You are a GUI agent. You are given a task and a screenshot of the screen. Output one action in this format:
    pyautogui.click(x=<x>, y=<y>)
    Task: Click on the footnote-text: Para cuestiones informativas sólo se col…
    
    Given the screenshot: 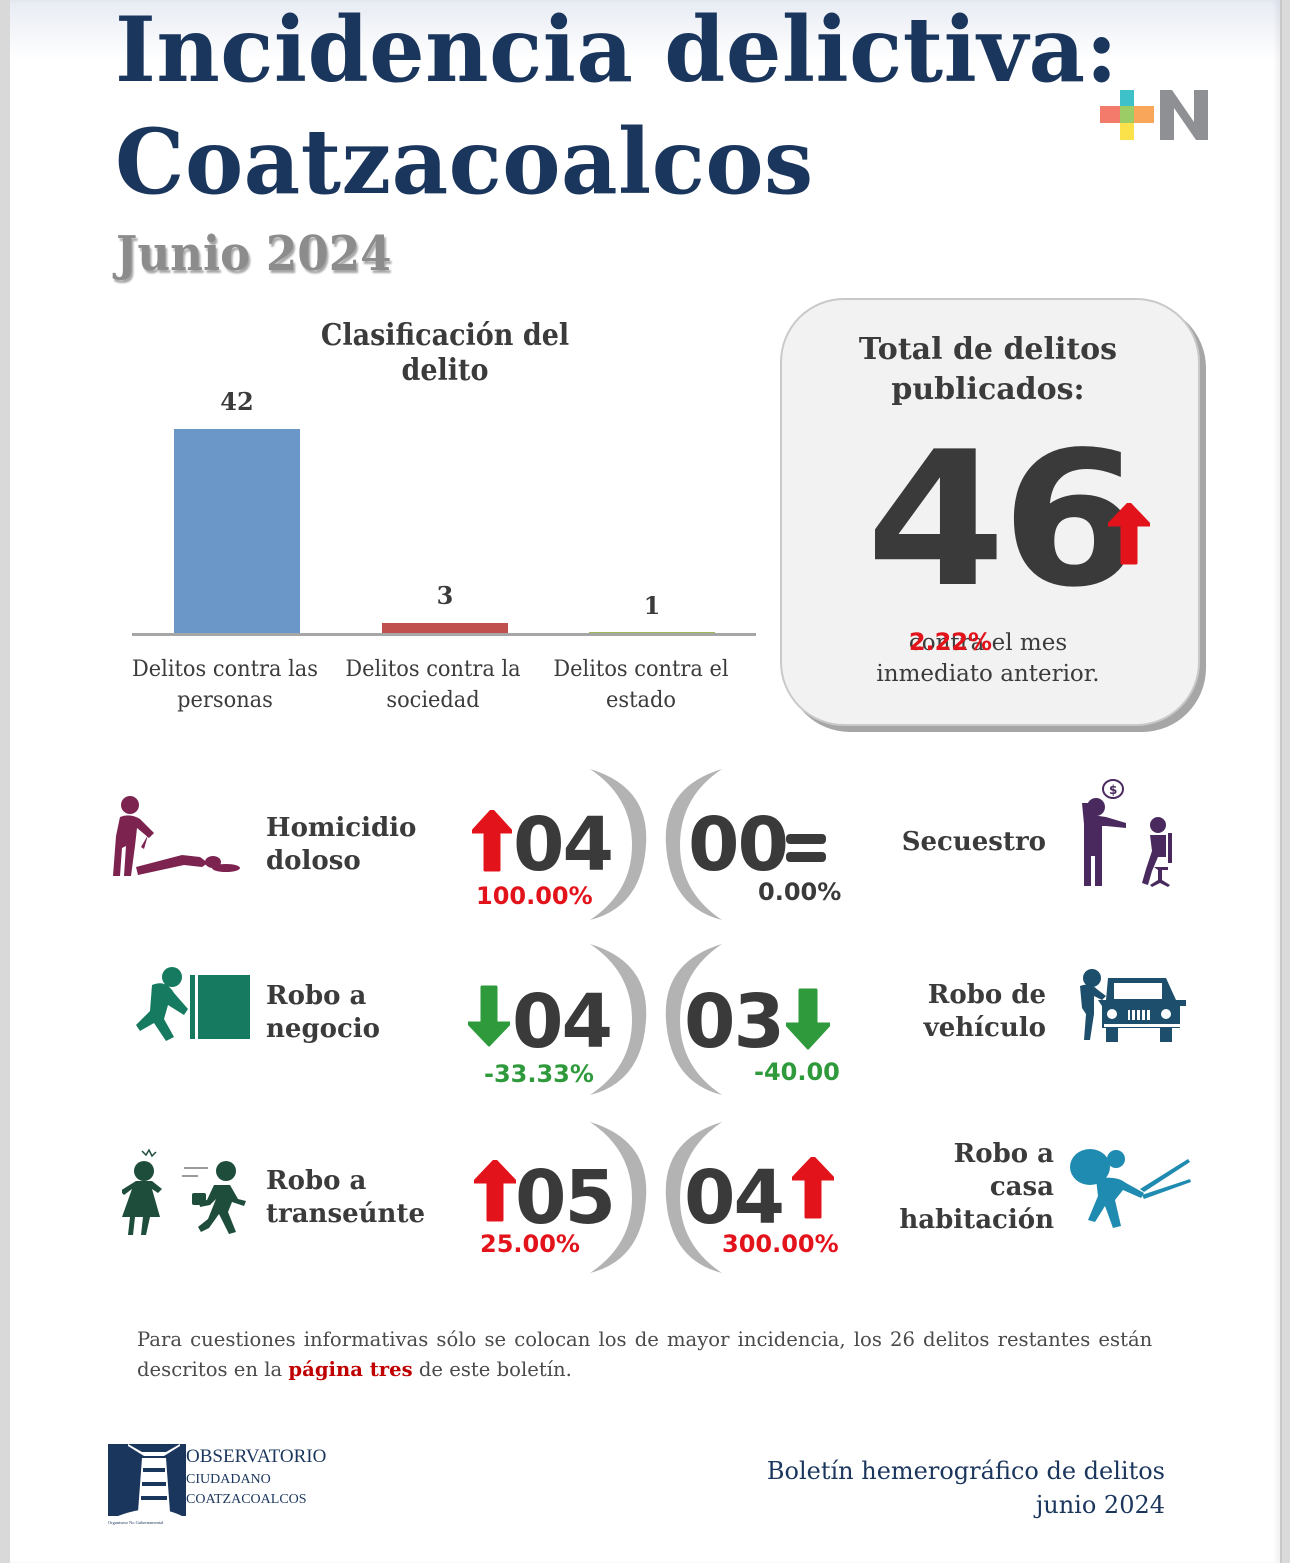 What is the action you would take?
    pyautogui.click(x=645, y=1354)
    